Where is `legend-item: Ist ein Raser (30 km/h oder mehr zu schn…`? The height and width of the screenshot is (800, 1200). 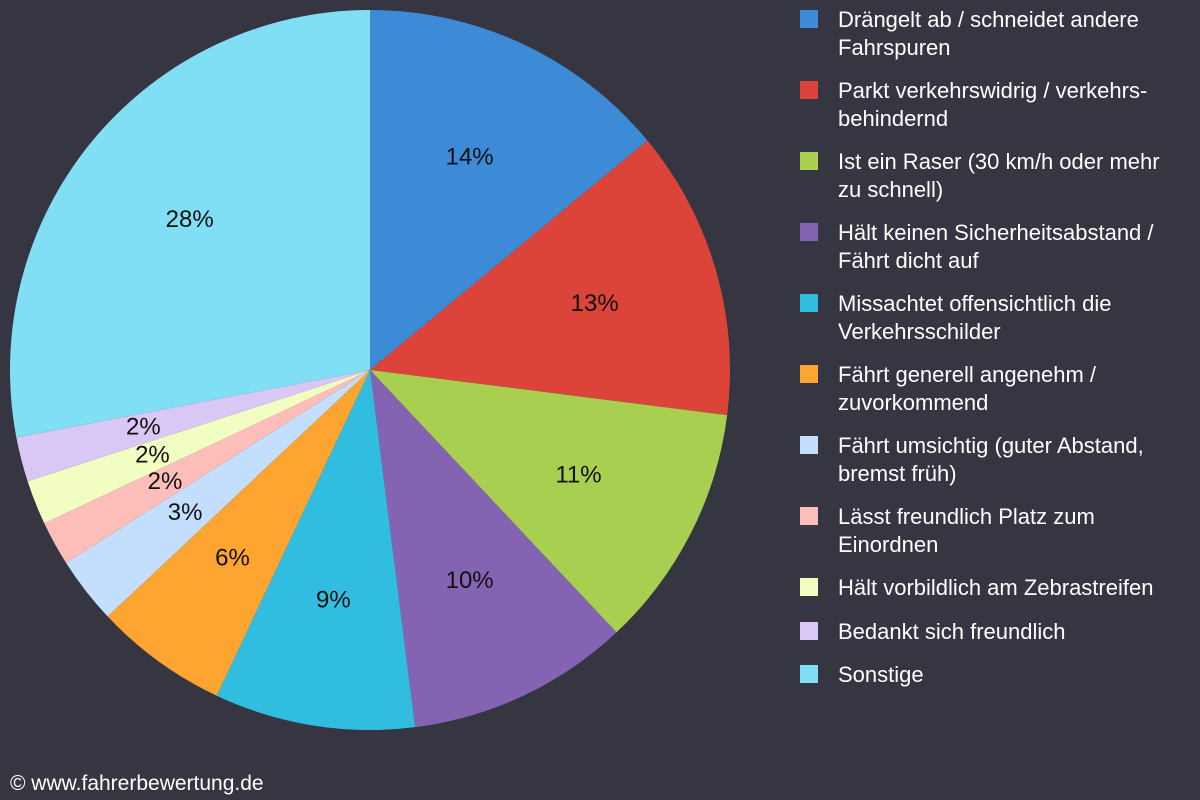
legend-item: Ist ein Raser (30 km/h oder mehr zu schn… is located at coordinates (995, 175).